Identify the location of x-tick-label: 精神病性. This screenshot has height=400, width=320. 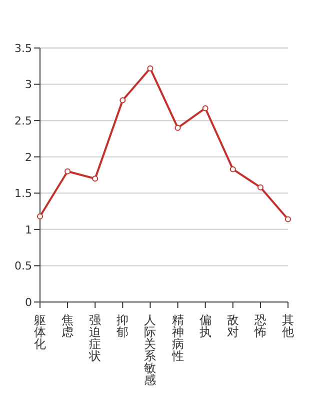
(177, 338).